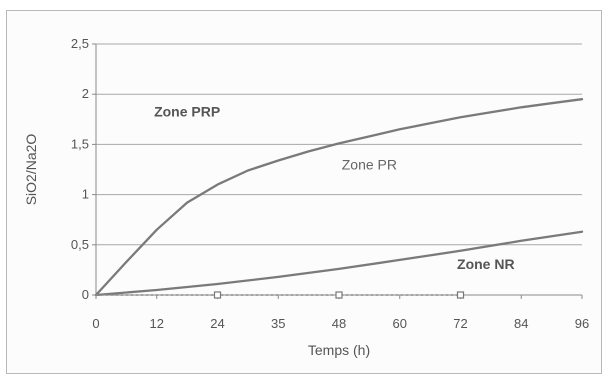 The image size is (608, 378). Describe the element at coordinates (460, 323) in the screenshot. I see `x-tick-label-6: 72` at that location.